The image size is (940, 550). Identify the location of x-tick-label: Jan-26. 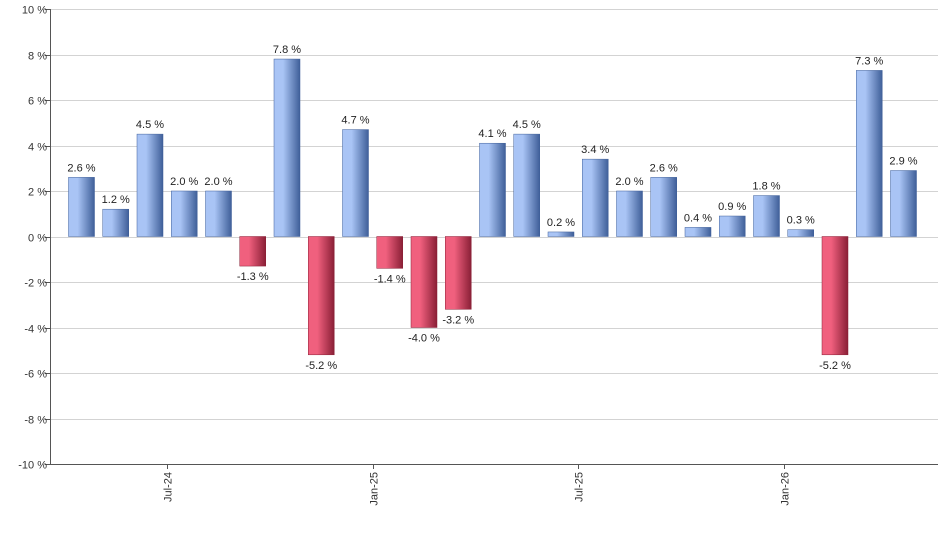
(786, 489).